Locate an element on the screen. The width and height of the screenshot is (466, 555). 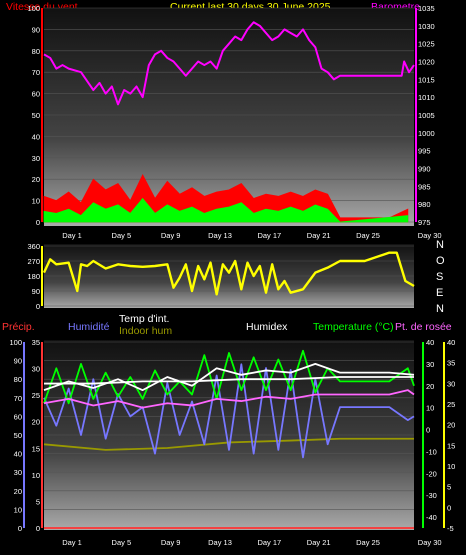
direction-tick-label: 0 is located at coordinates (38, 306).